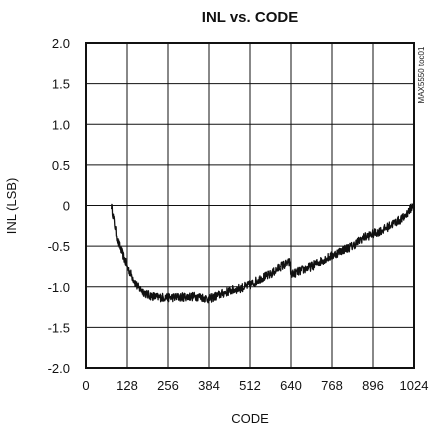  I want to click on x-axis-label: CODE, so click(250, 418).